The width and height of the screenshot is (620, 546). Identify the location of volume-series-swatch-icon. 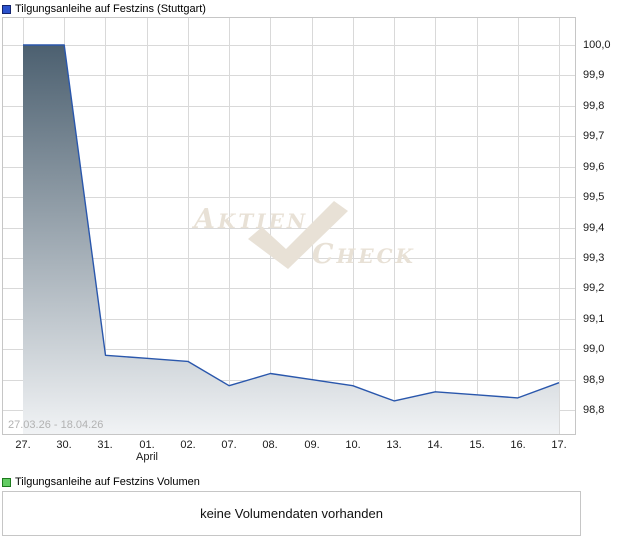
(6, 482).